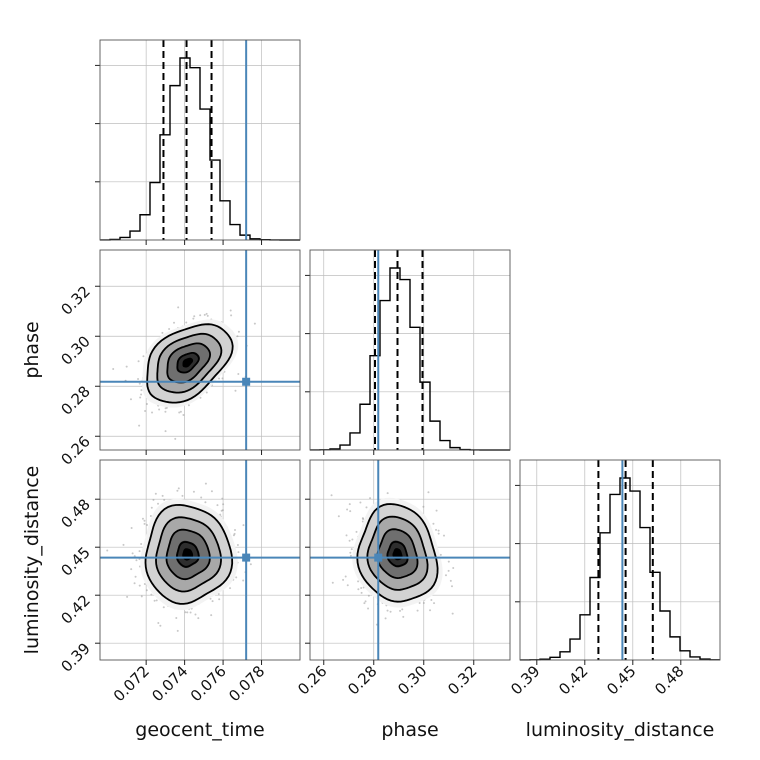  Describe the element at coordinates (75, 350) in the screenshot. I see `ytick-label-phase-2: 0.30` at that location.